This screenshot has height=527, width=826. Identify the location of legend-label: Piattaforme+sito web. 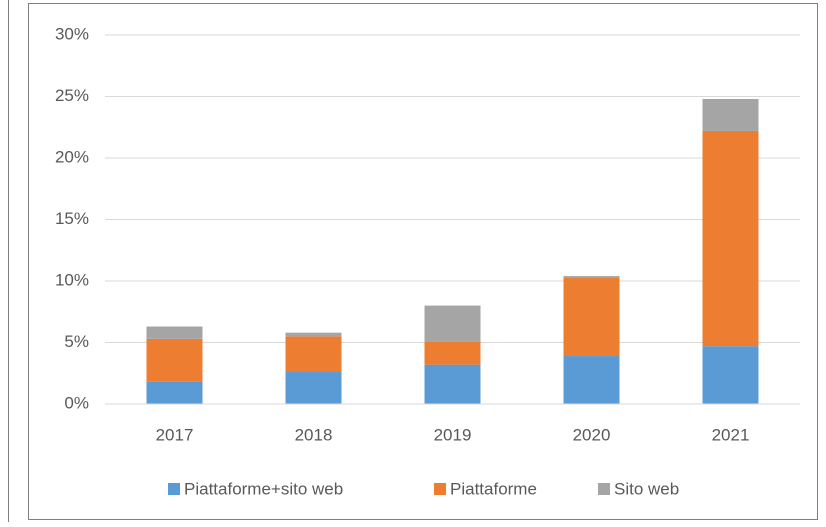
(263, 488).